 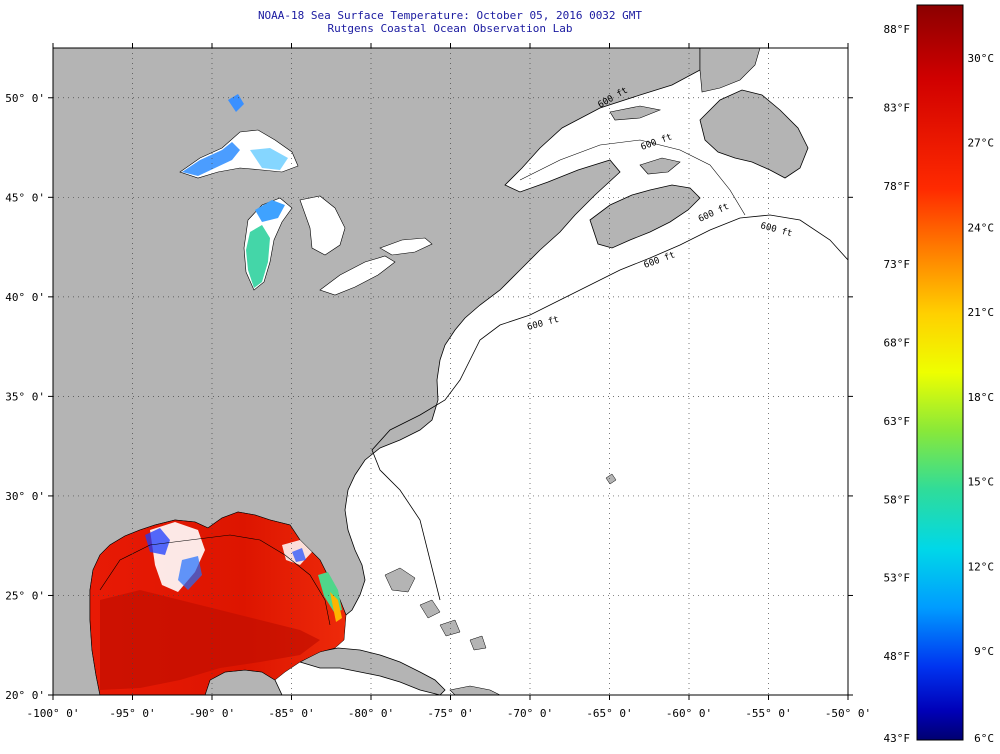 I want to click on hispaniola, so click(x=475, y=690).